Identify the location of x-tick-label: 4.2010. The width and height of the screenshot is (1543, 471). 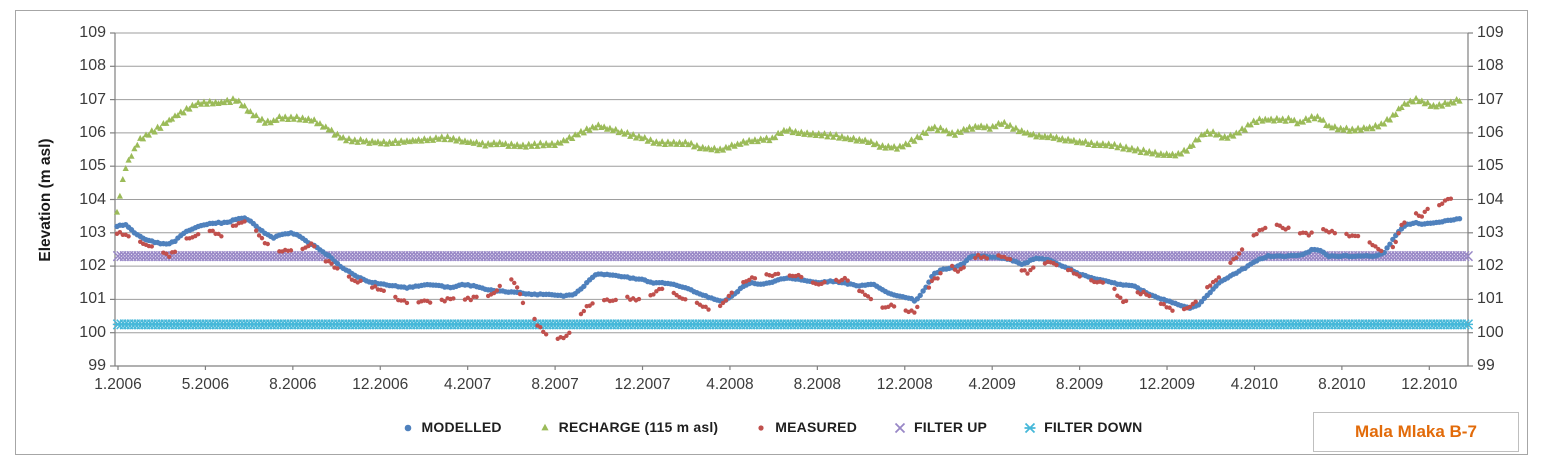
(1254, 384).